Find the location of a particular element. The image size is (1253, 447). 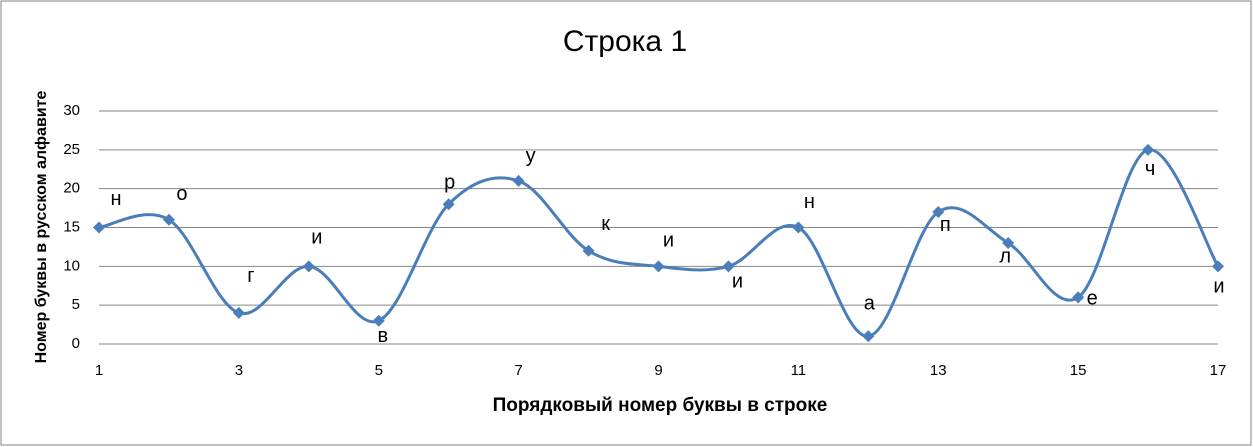

x-tick-label: 5 is located at coordinates (379, 370).